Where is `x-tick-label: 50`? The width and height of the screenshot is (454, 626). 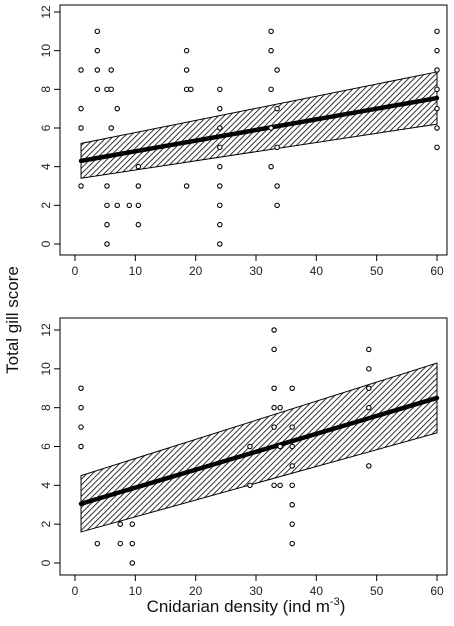
x-tick-label: 50 is located at coordinates (377, 271).